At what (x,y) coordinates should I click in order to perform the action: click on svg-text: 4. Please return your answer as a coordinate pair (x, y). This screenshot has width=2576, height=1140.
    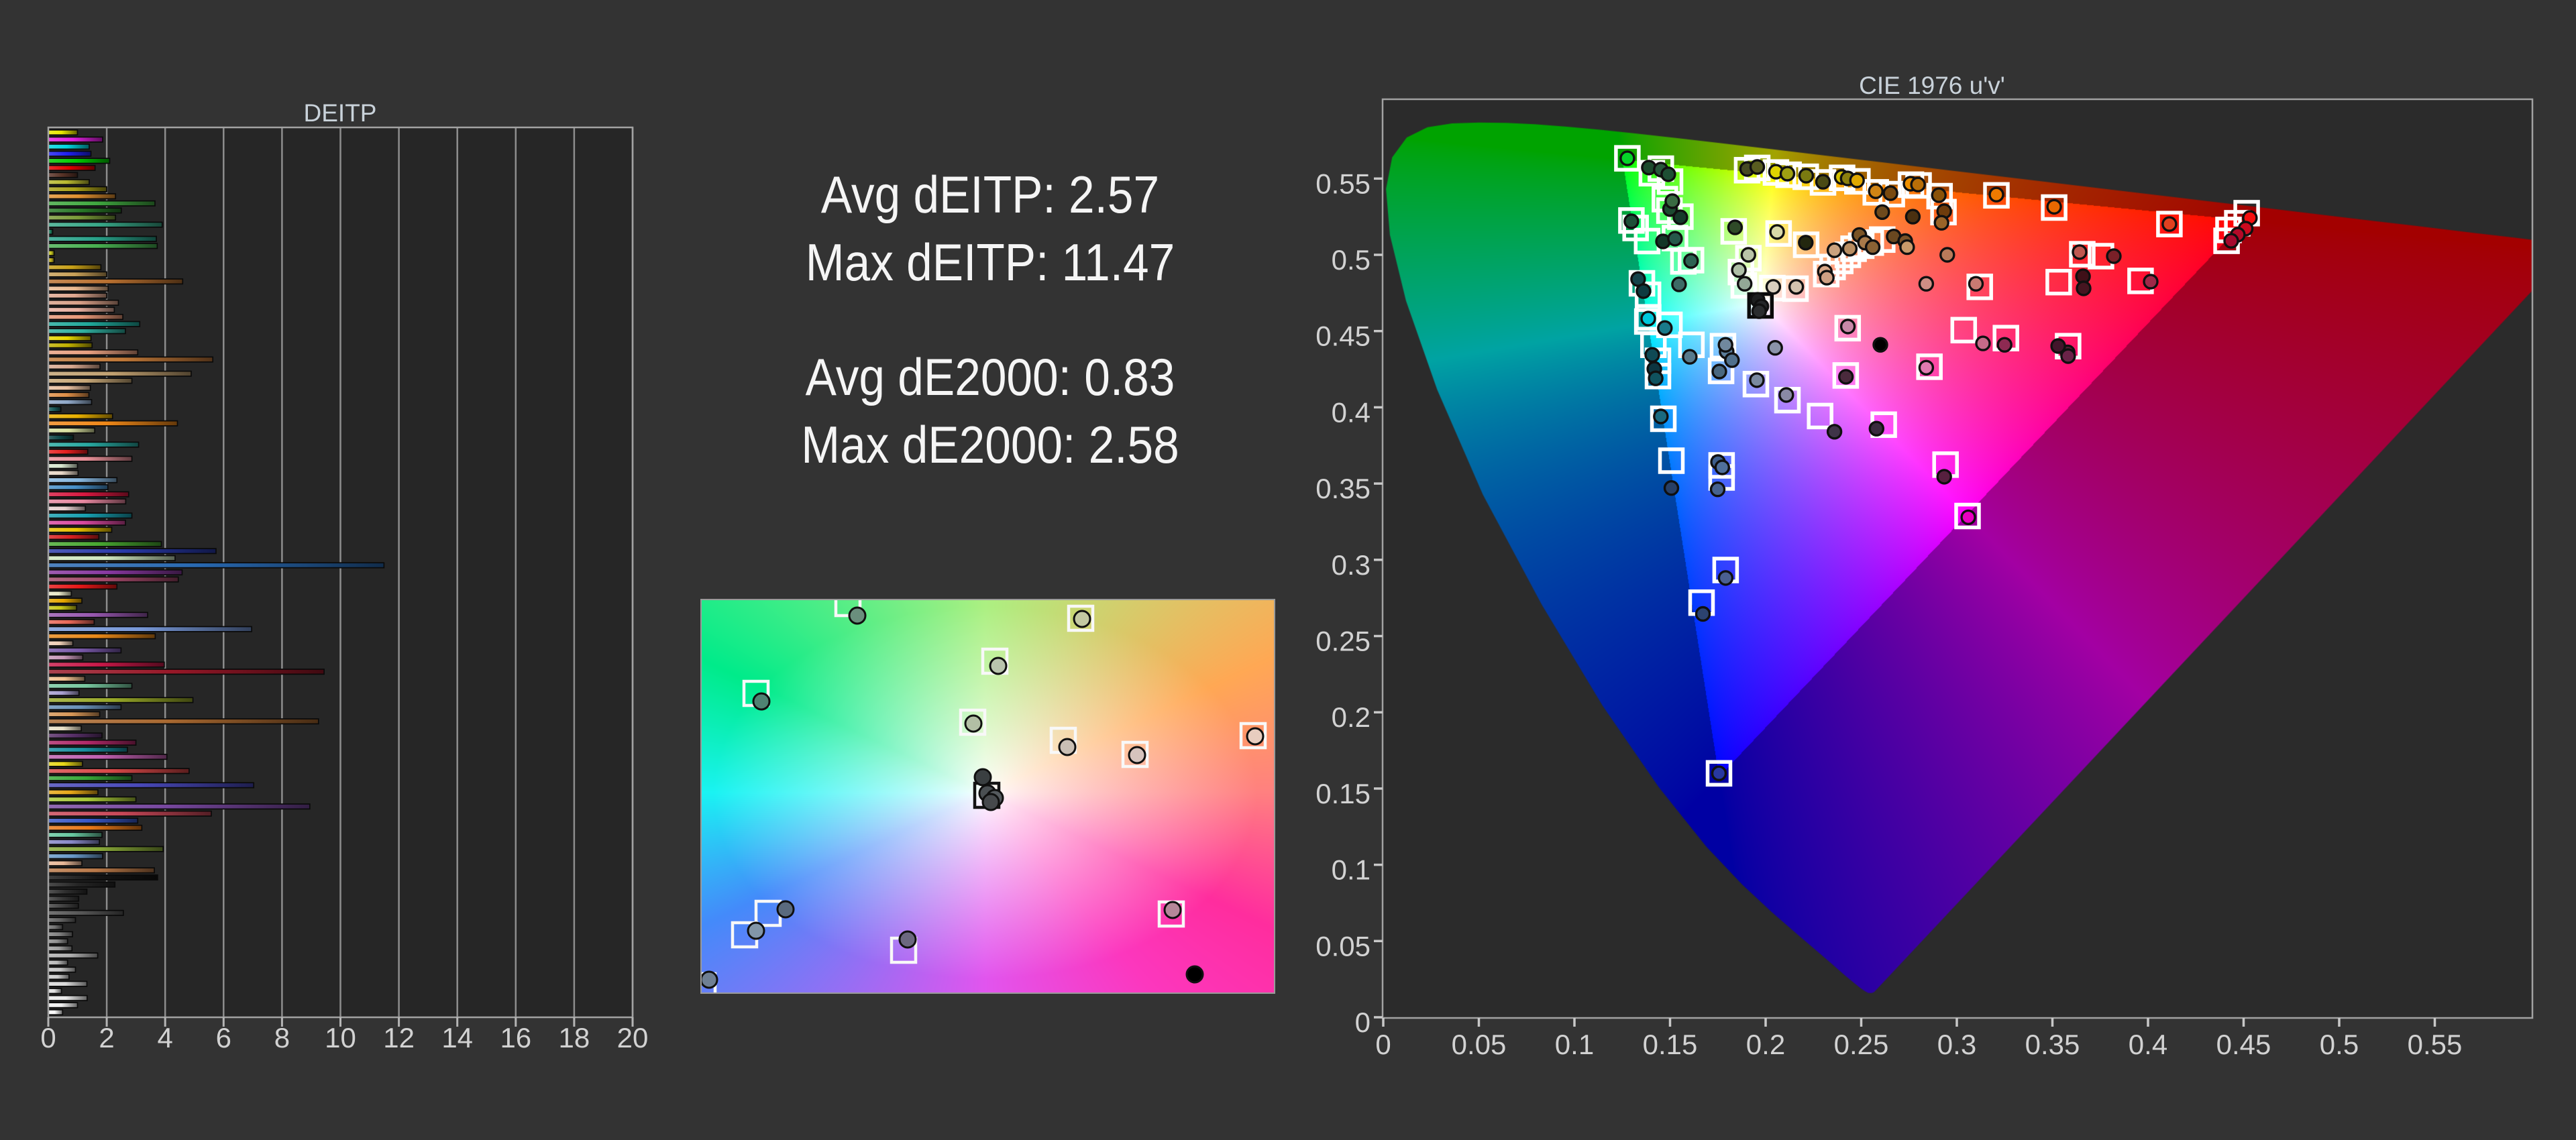
    Looking at the image, I should click on (165, 1037).